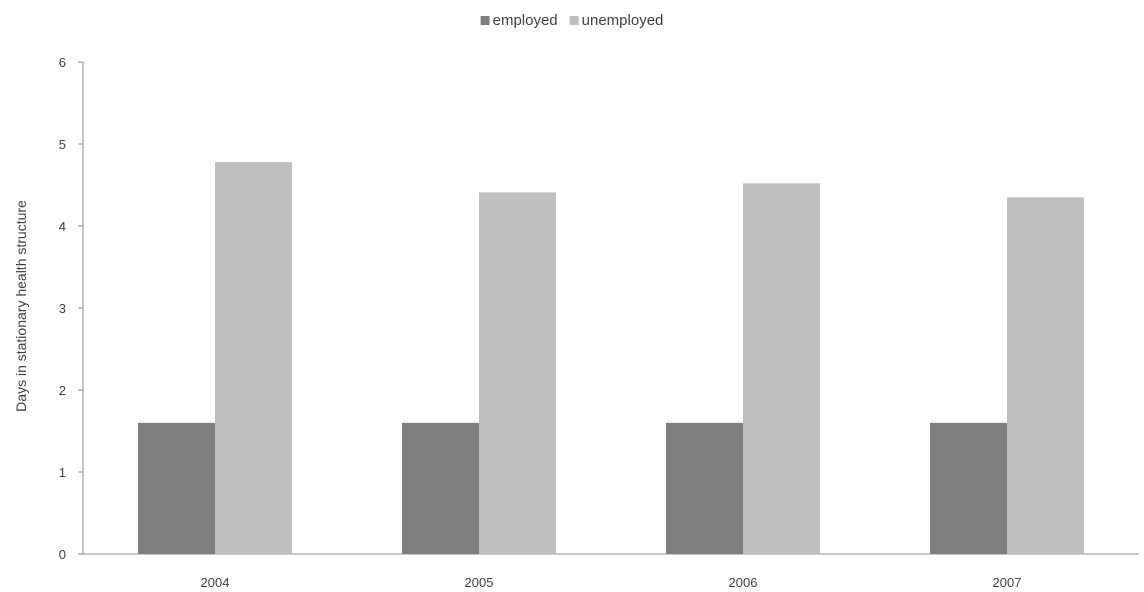 This screenshot has width=1144, height=592. What do you see at coordinates (21, 306) in the screenshot?
I see `y-axis-title: Days in stationary health structure` at bounding box center [21, 306].